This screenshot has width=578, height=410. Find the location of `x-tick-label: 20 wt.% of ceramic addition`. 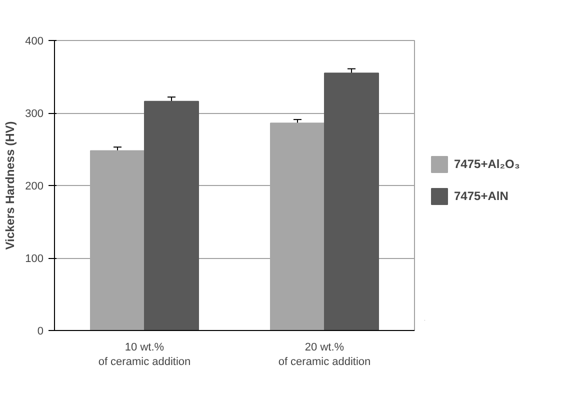

x-tick-label: 20 wt.% of ceramic addition is located at coordinates (324, 355).